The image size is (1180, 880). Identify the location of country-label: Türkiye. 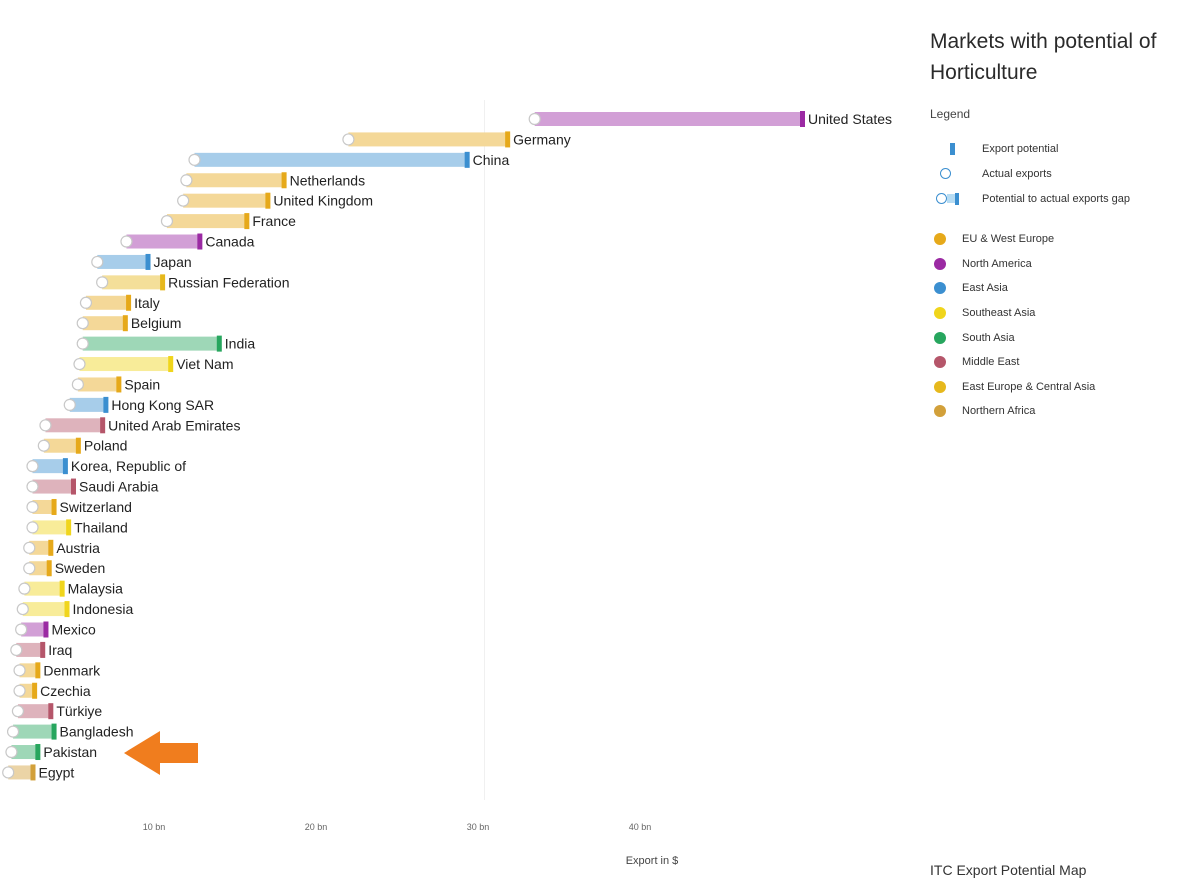
(79, 711).